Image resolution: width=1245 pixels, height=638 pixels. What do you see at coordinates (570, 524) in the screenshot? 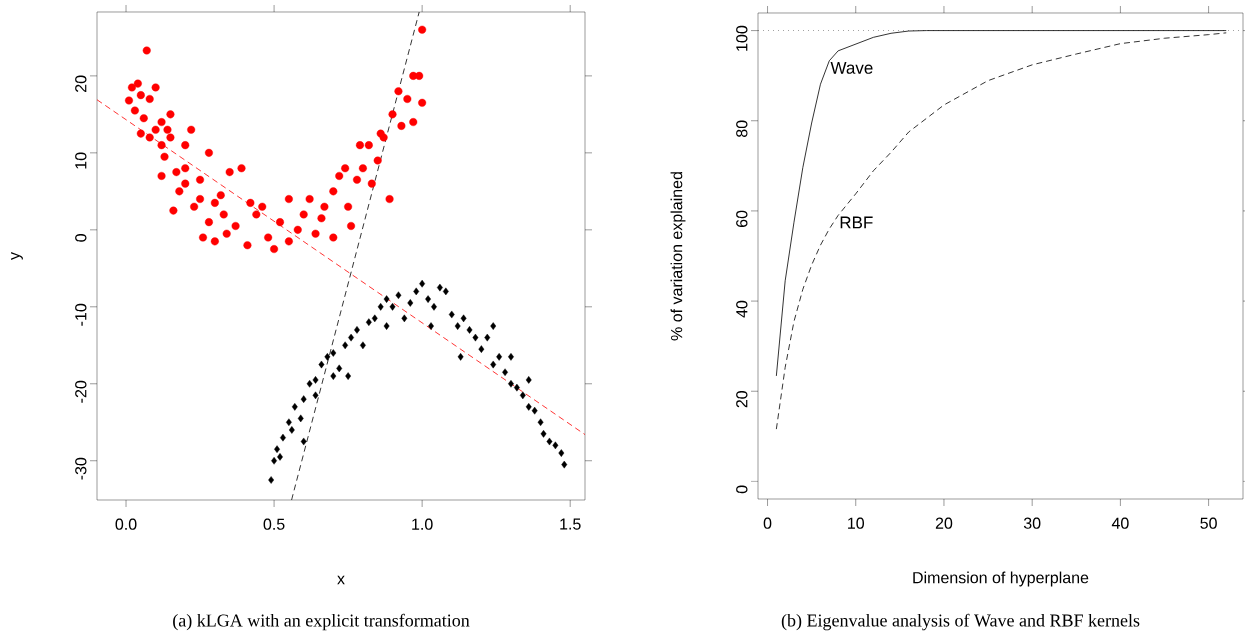
I see `x-tick-label: 1.5` at bounding box center [570, 524].